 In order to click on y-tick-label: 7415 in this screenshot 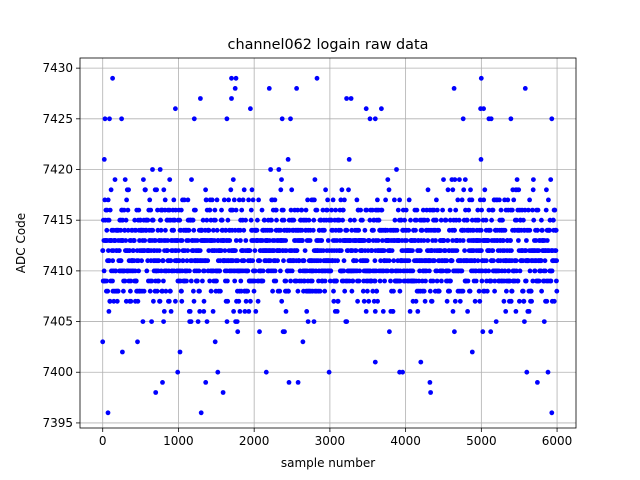, I will do `click(57, 220)`.